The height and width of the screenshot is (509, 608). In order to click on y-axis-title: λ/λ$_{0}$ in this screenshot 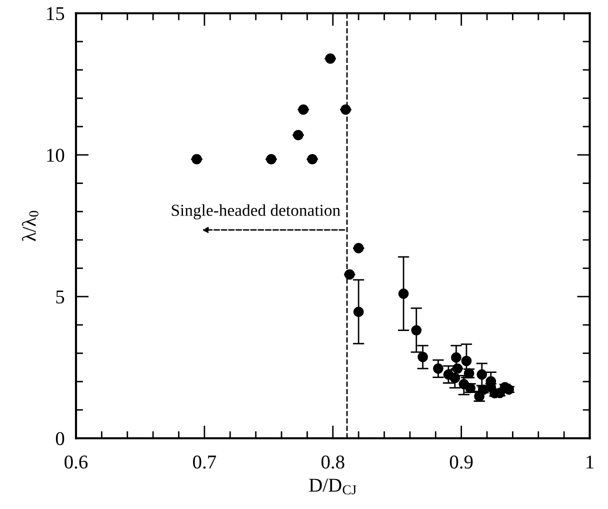, I will do `click(30, 226)`.